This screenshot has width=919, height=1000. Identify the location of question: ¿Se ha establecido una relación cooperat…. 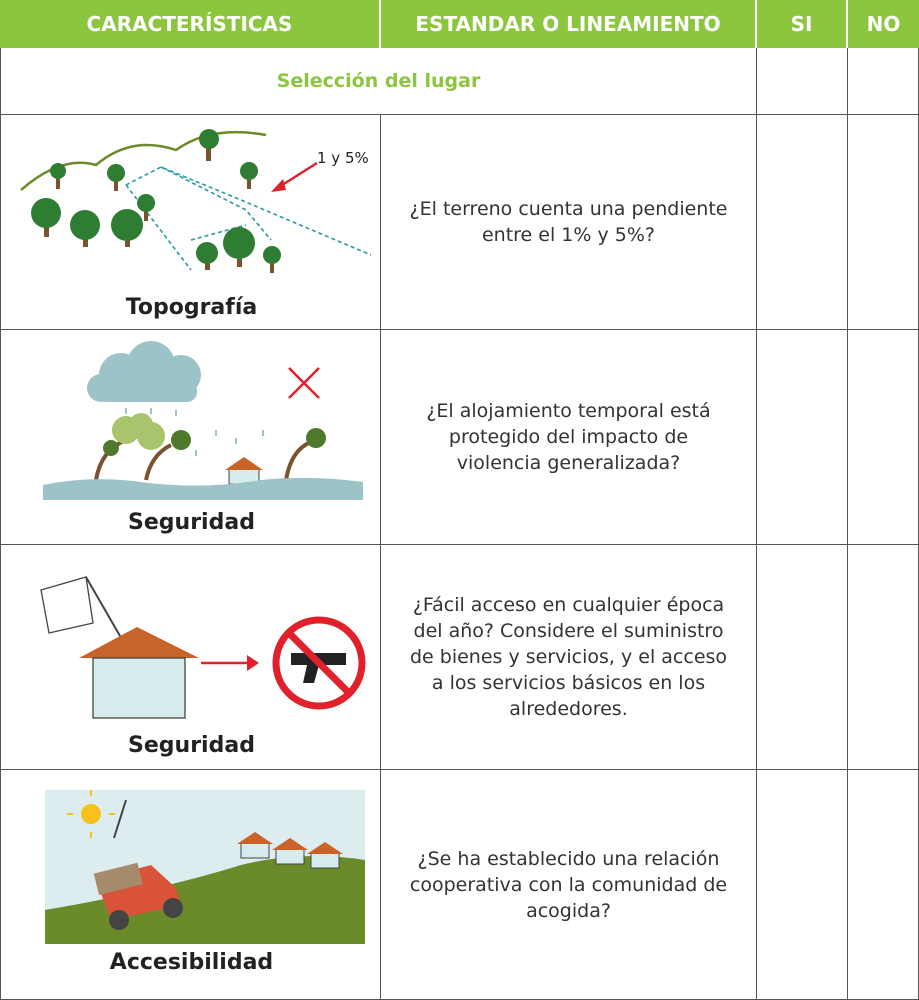
(569, 885).